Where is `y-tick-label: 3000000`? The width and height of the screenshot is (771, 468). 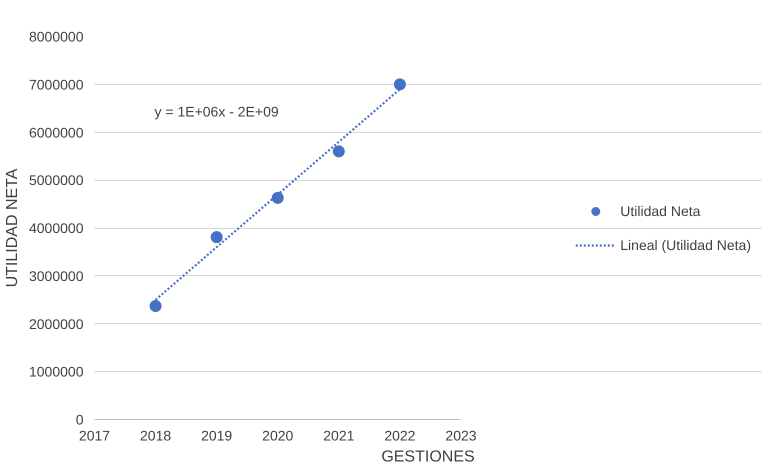
y-tick-label: 3000000 is located at coordinates (56, 276).